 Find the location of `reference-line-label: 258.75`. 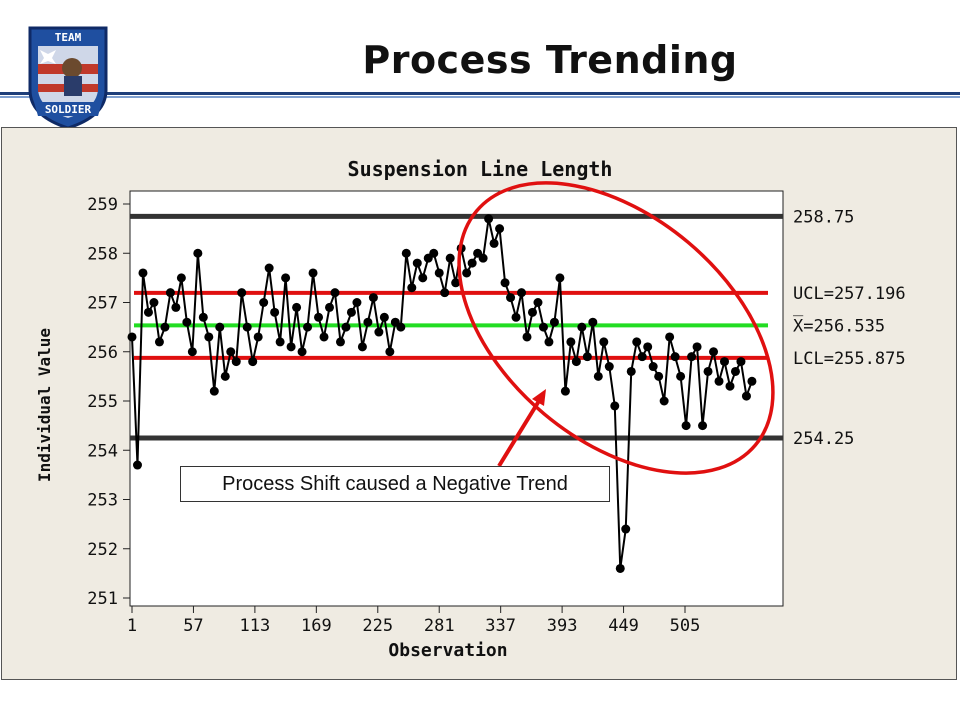

reference-line-label: 258.75 is located at coordinates (823, 217).